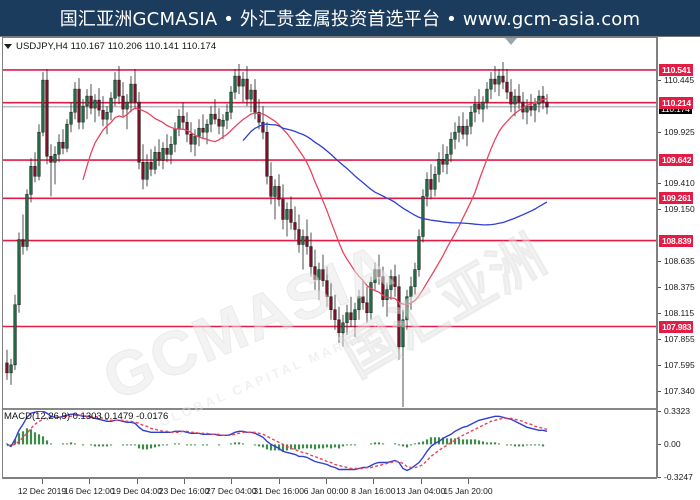 The image size is (700, 500). I want to click on macd-tick: 0.3323, so click(674, 411).